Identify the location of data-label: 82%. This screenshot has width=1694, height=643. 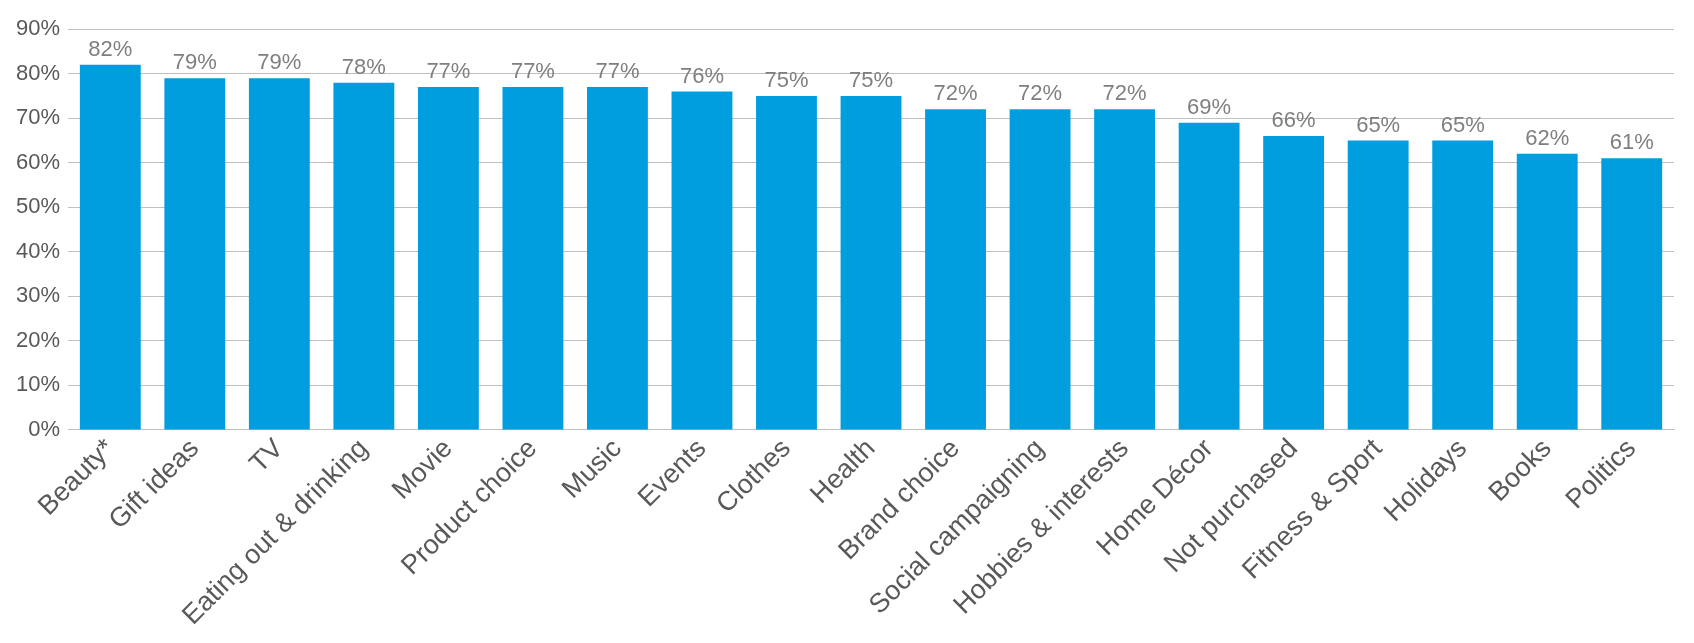
(110, 48).